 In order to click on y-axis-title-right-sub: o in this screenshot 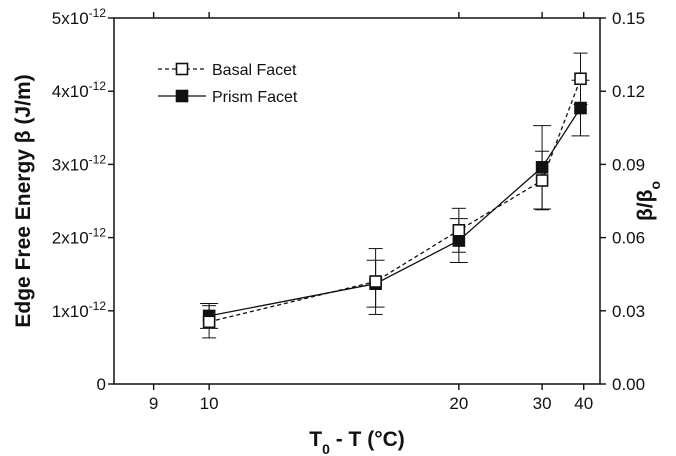, I will do `click(655, 185)`.